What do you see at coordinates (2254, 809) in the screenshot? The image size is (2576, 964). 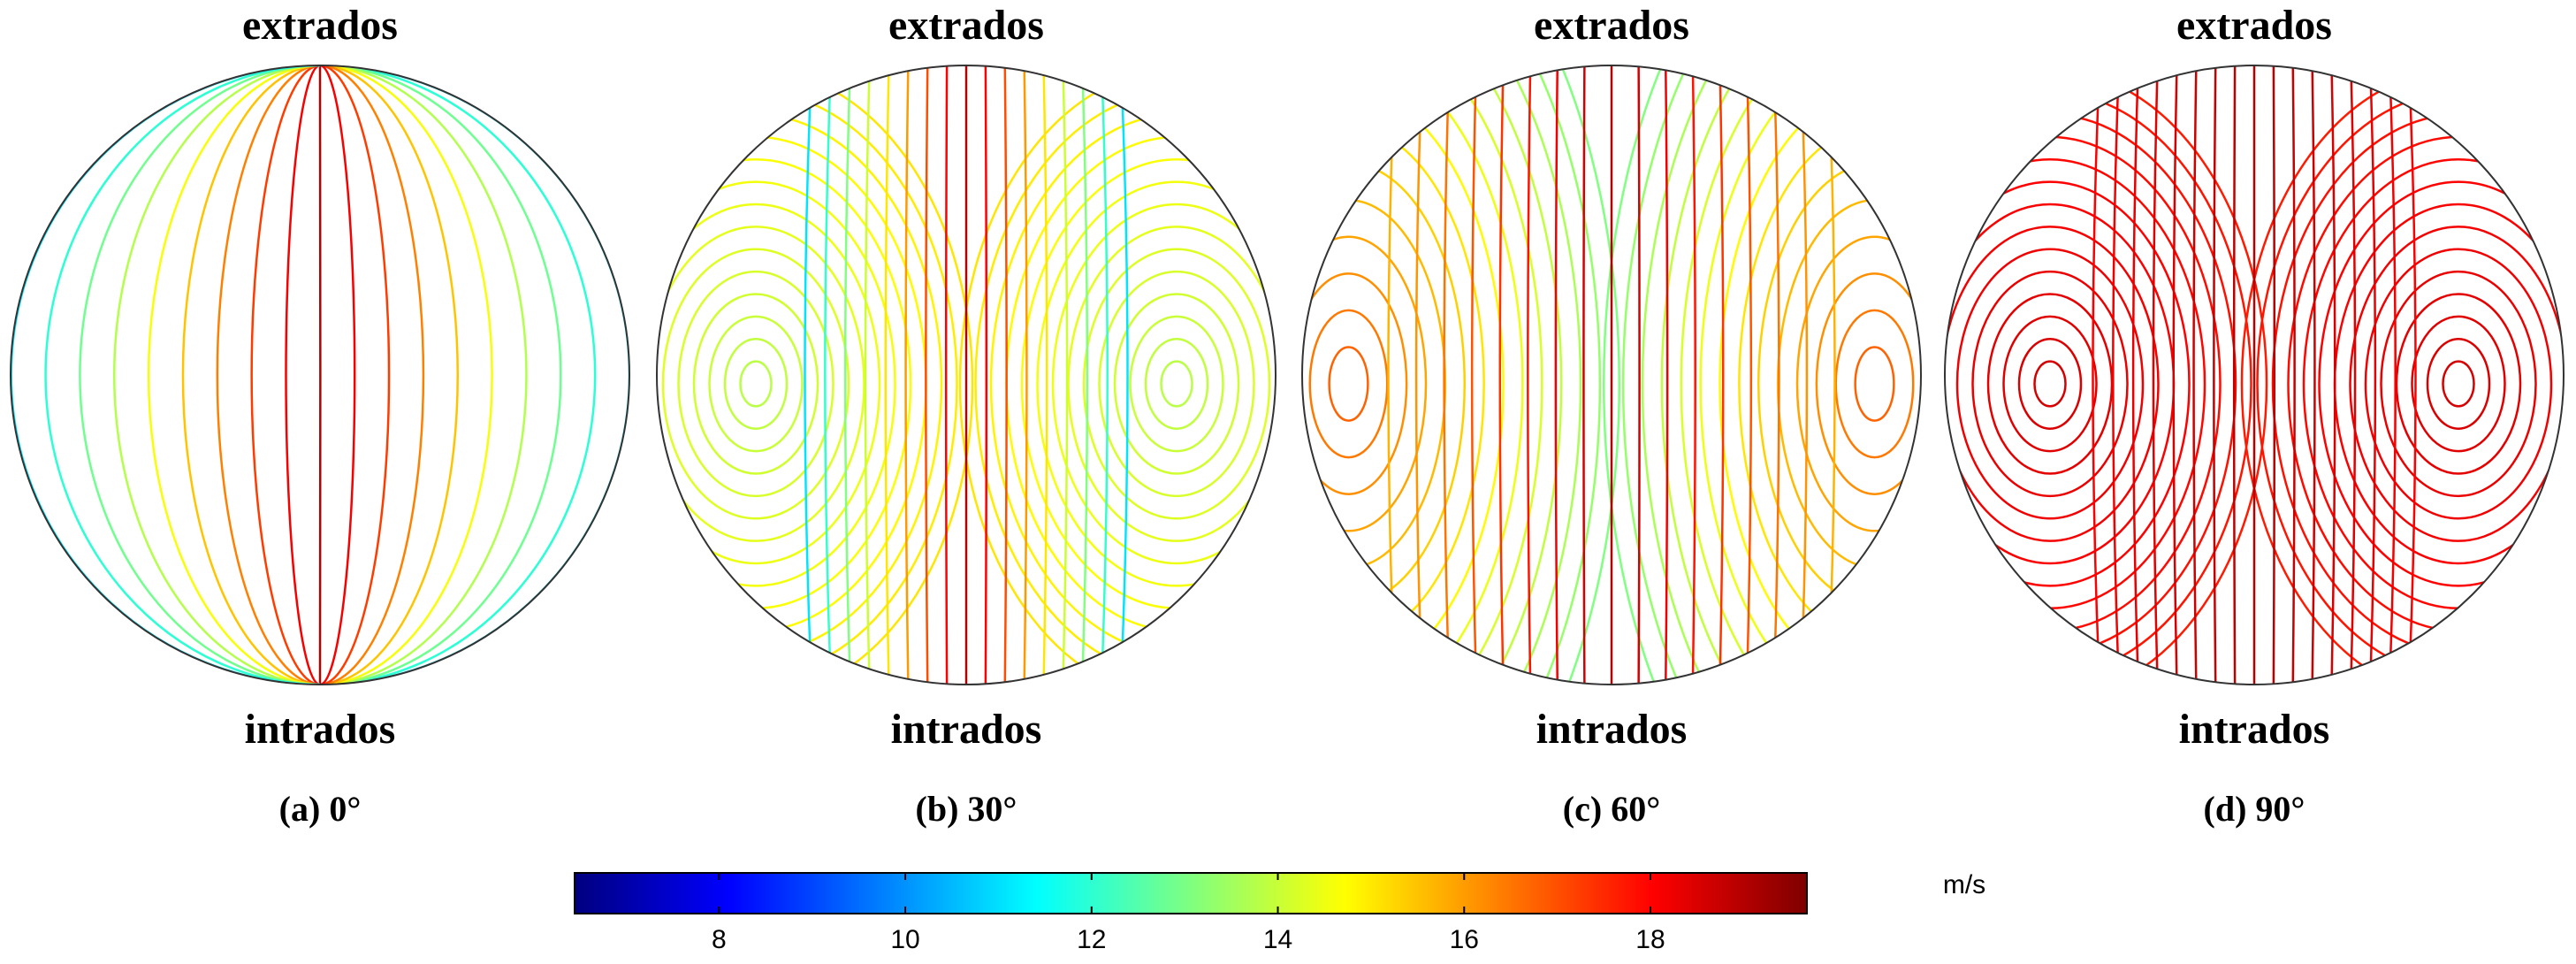 I see `caption: (d) 90°` at bounding box center [2254, 809].